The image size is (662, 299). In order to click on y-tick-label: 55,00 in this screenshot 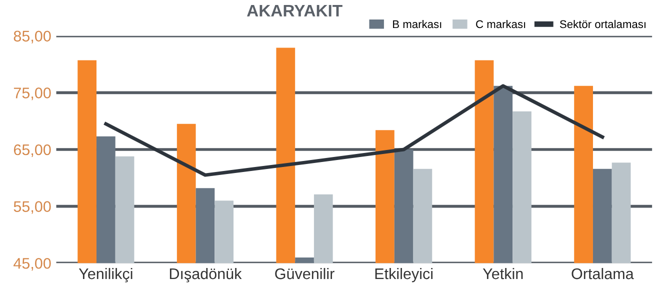, I will do `click(32, 207)`.